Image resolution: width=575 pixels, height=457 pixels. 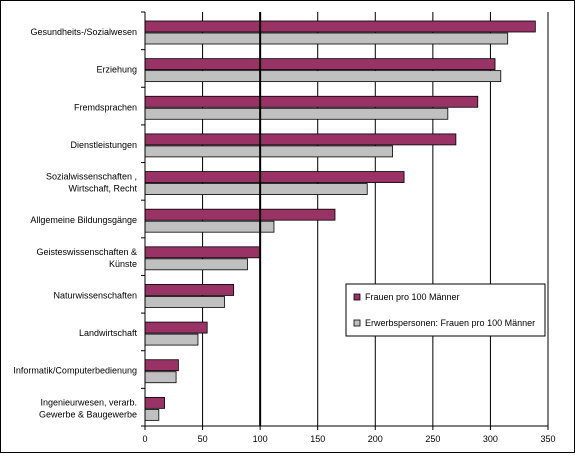 What do you see at coordinates (412, 297) in the screenshot?
I see `legend-label: Frauen pro 100 Männer` at bounding box center [412, 297].